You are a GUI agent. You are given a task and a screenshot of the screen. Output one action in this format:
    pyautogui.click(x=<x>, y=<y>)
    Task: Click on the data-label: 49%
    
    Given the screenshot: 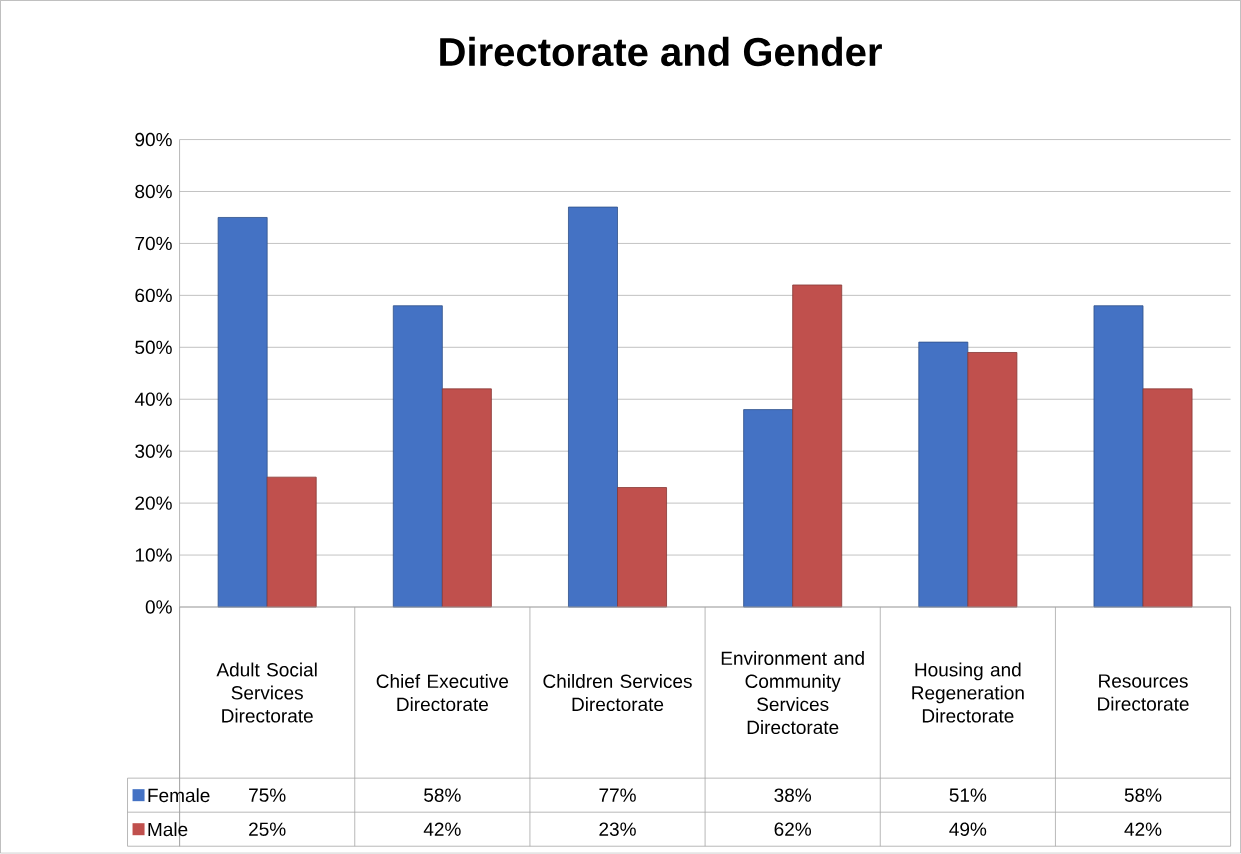 What is the action you would take?
    pyautogui.click(x=968, y=829)
    